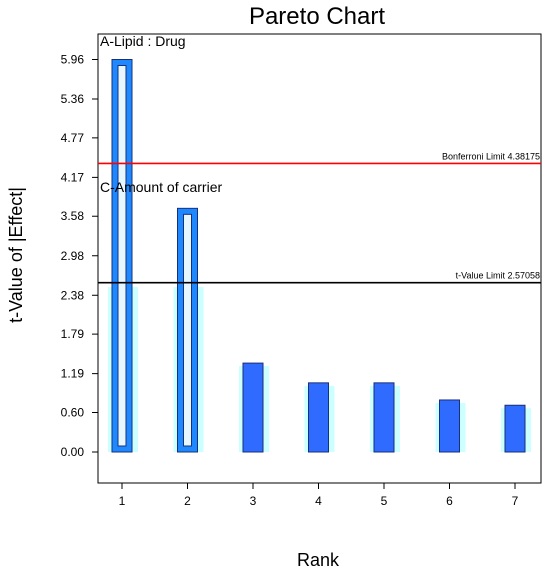 Image resolution: width=550 pixels, height=573 pixels. I want to click on x-tick-label: 1, so click(122, 501).